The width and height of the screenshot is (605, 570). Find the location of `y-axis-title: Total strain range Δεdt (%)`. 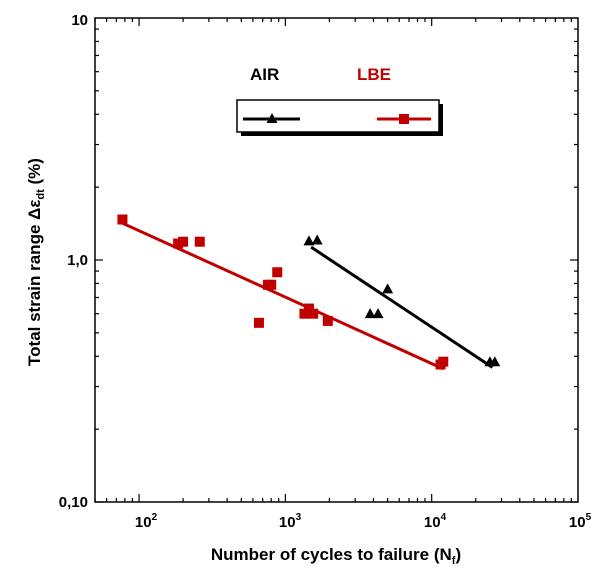

y-axis-title: Total strain range Δεdt (%) is located at coordinates (36, 262).